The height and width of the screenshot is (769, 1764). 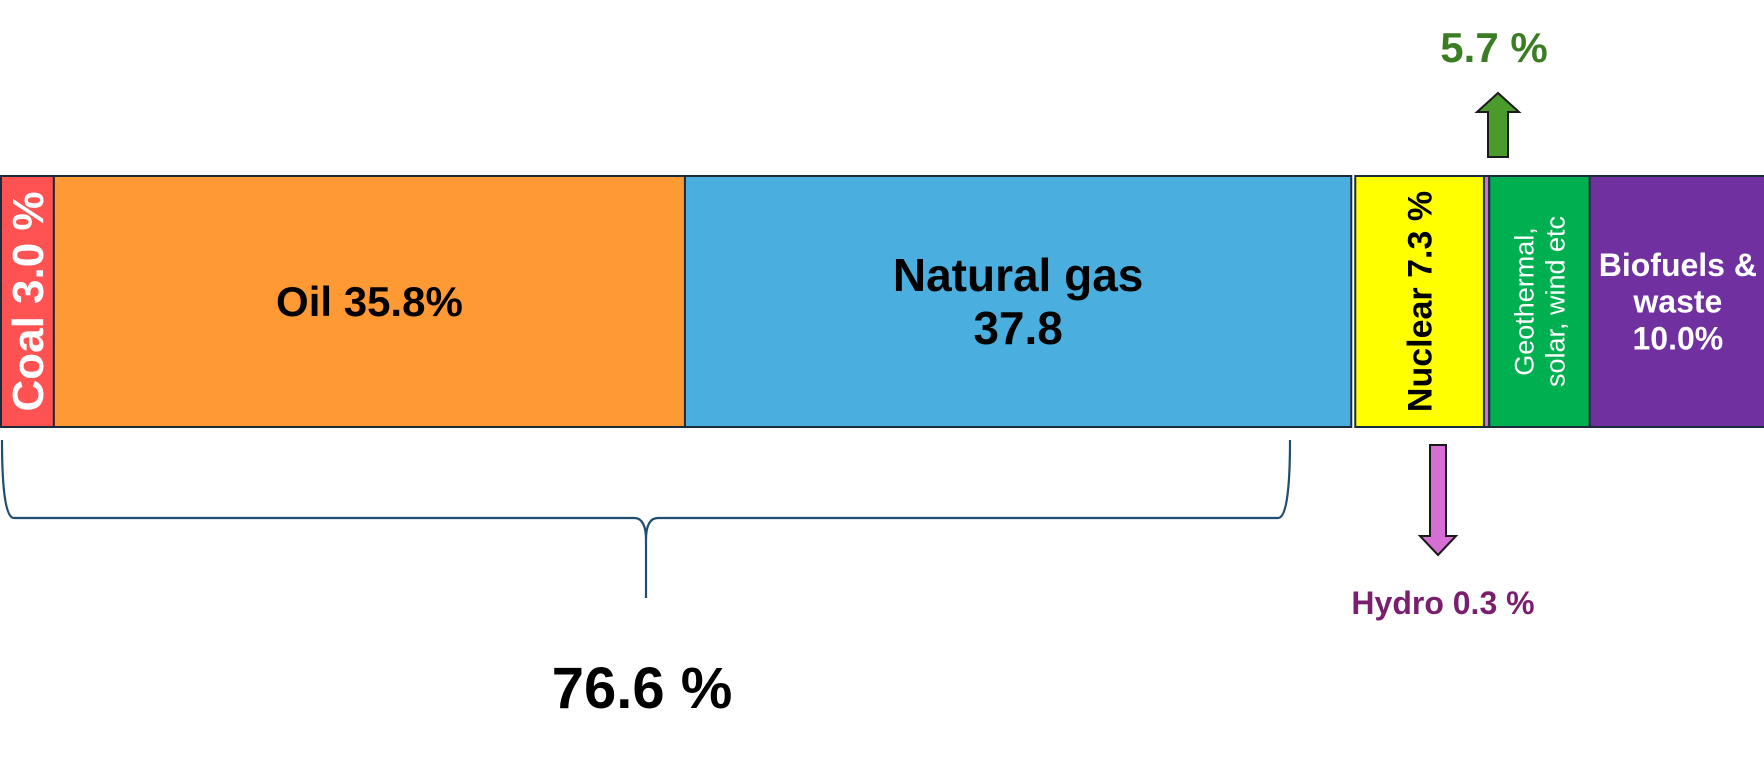 What do you see at coordinates (1498, 124) in the screenshot?
I see `renewables-up-arrow` at bounding box center [1498, 124].